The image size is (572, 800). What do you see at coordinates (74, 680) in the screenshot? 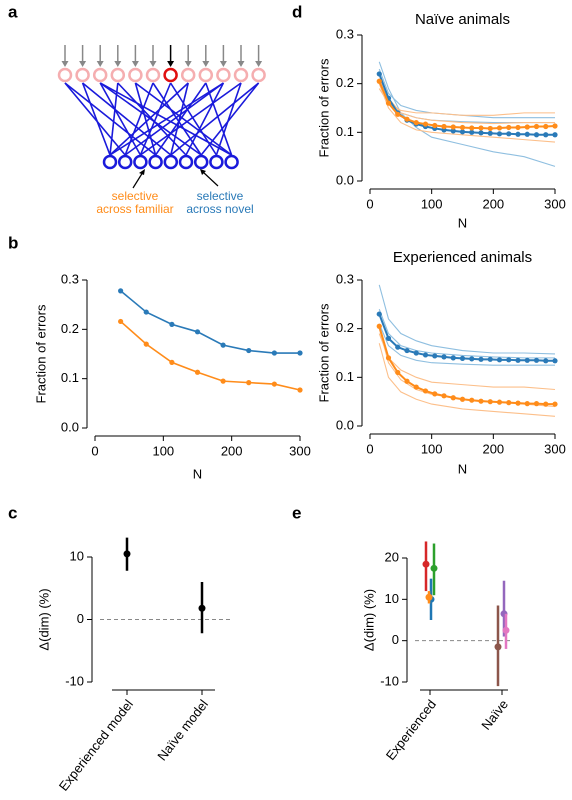
I see `y-tick-label: -10` at bounding box center [74, 680].